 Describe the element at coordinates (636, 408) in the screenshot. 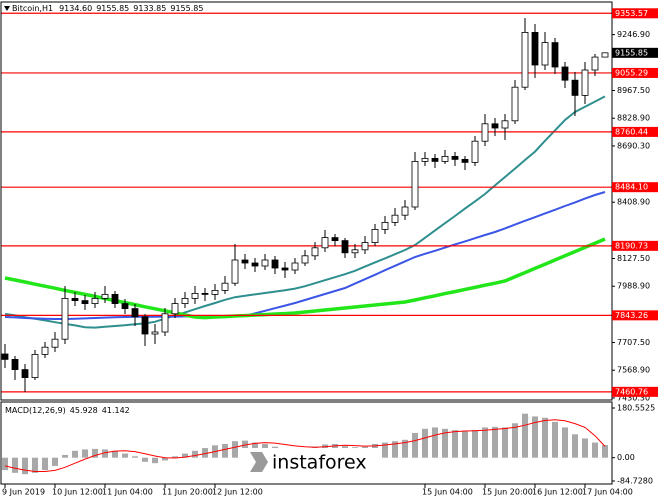

I see `y-tick-label: 180.5525` at that location.